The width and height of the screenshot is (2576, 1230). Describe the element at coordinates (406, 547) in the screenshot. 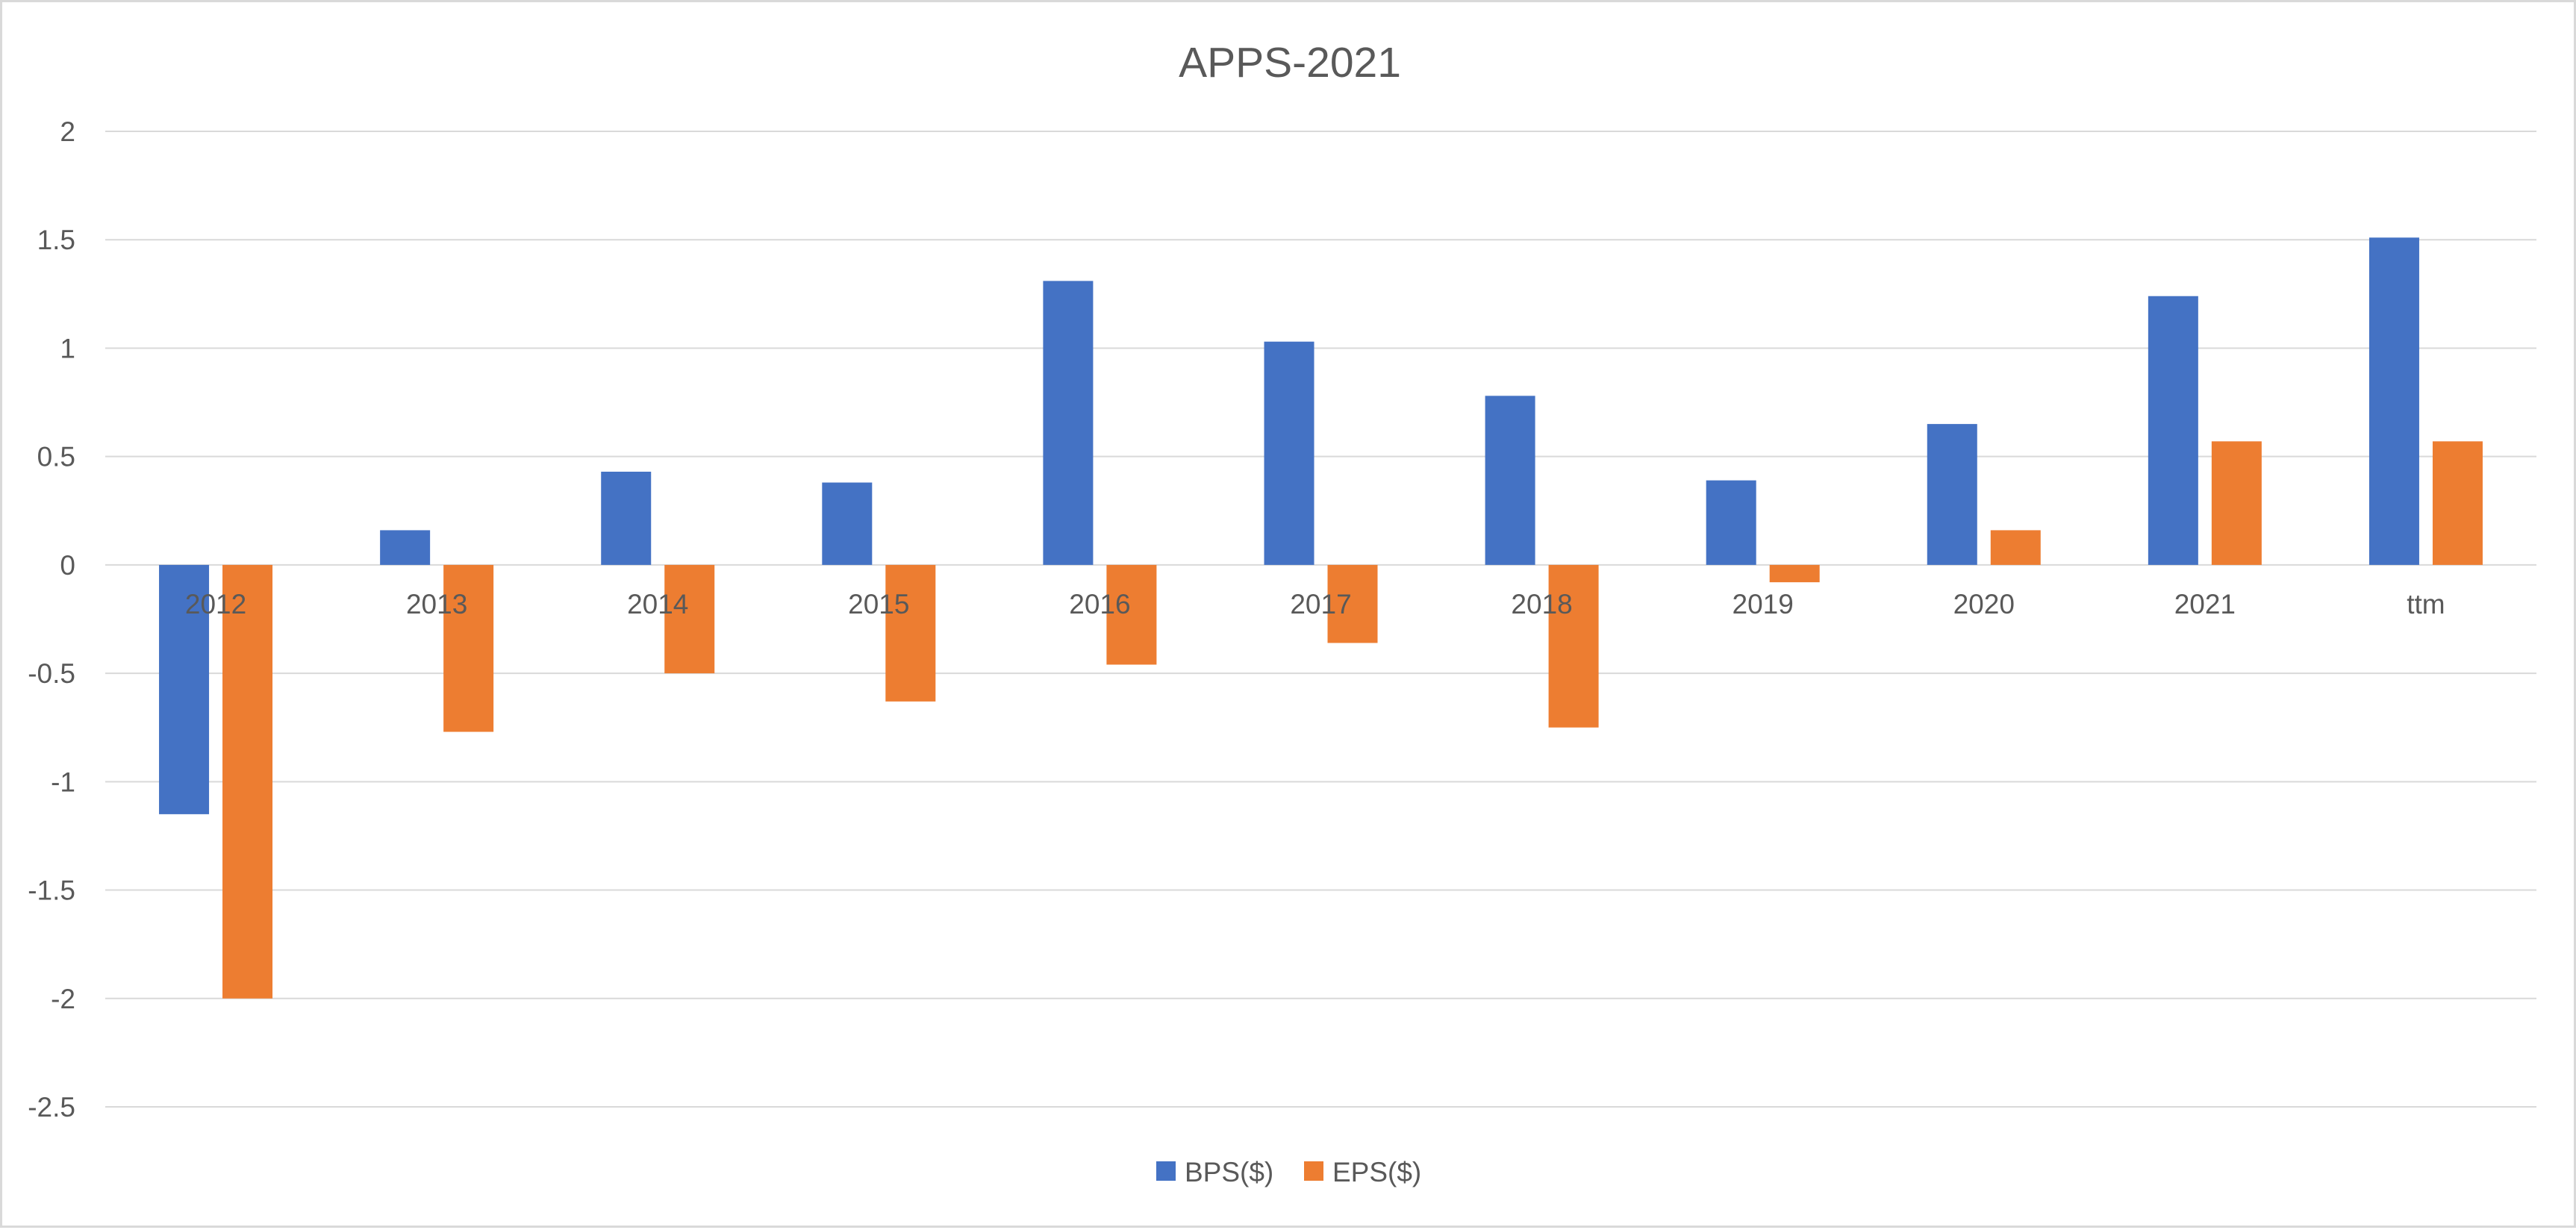

I see `bar-bps-2013` at that location.